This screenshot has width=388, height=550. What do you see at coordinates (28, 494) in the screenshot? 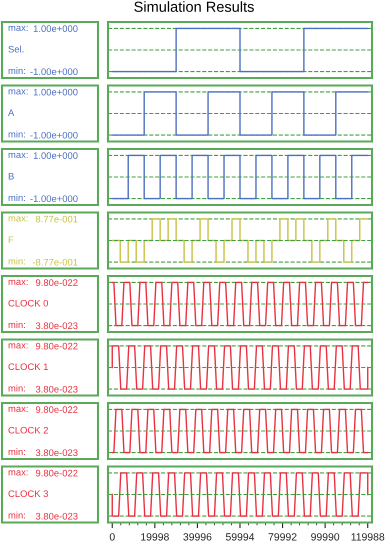
I see `text: CLOCK 3` at bounding box center [28, 494].